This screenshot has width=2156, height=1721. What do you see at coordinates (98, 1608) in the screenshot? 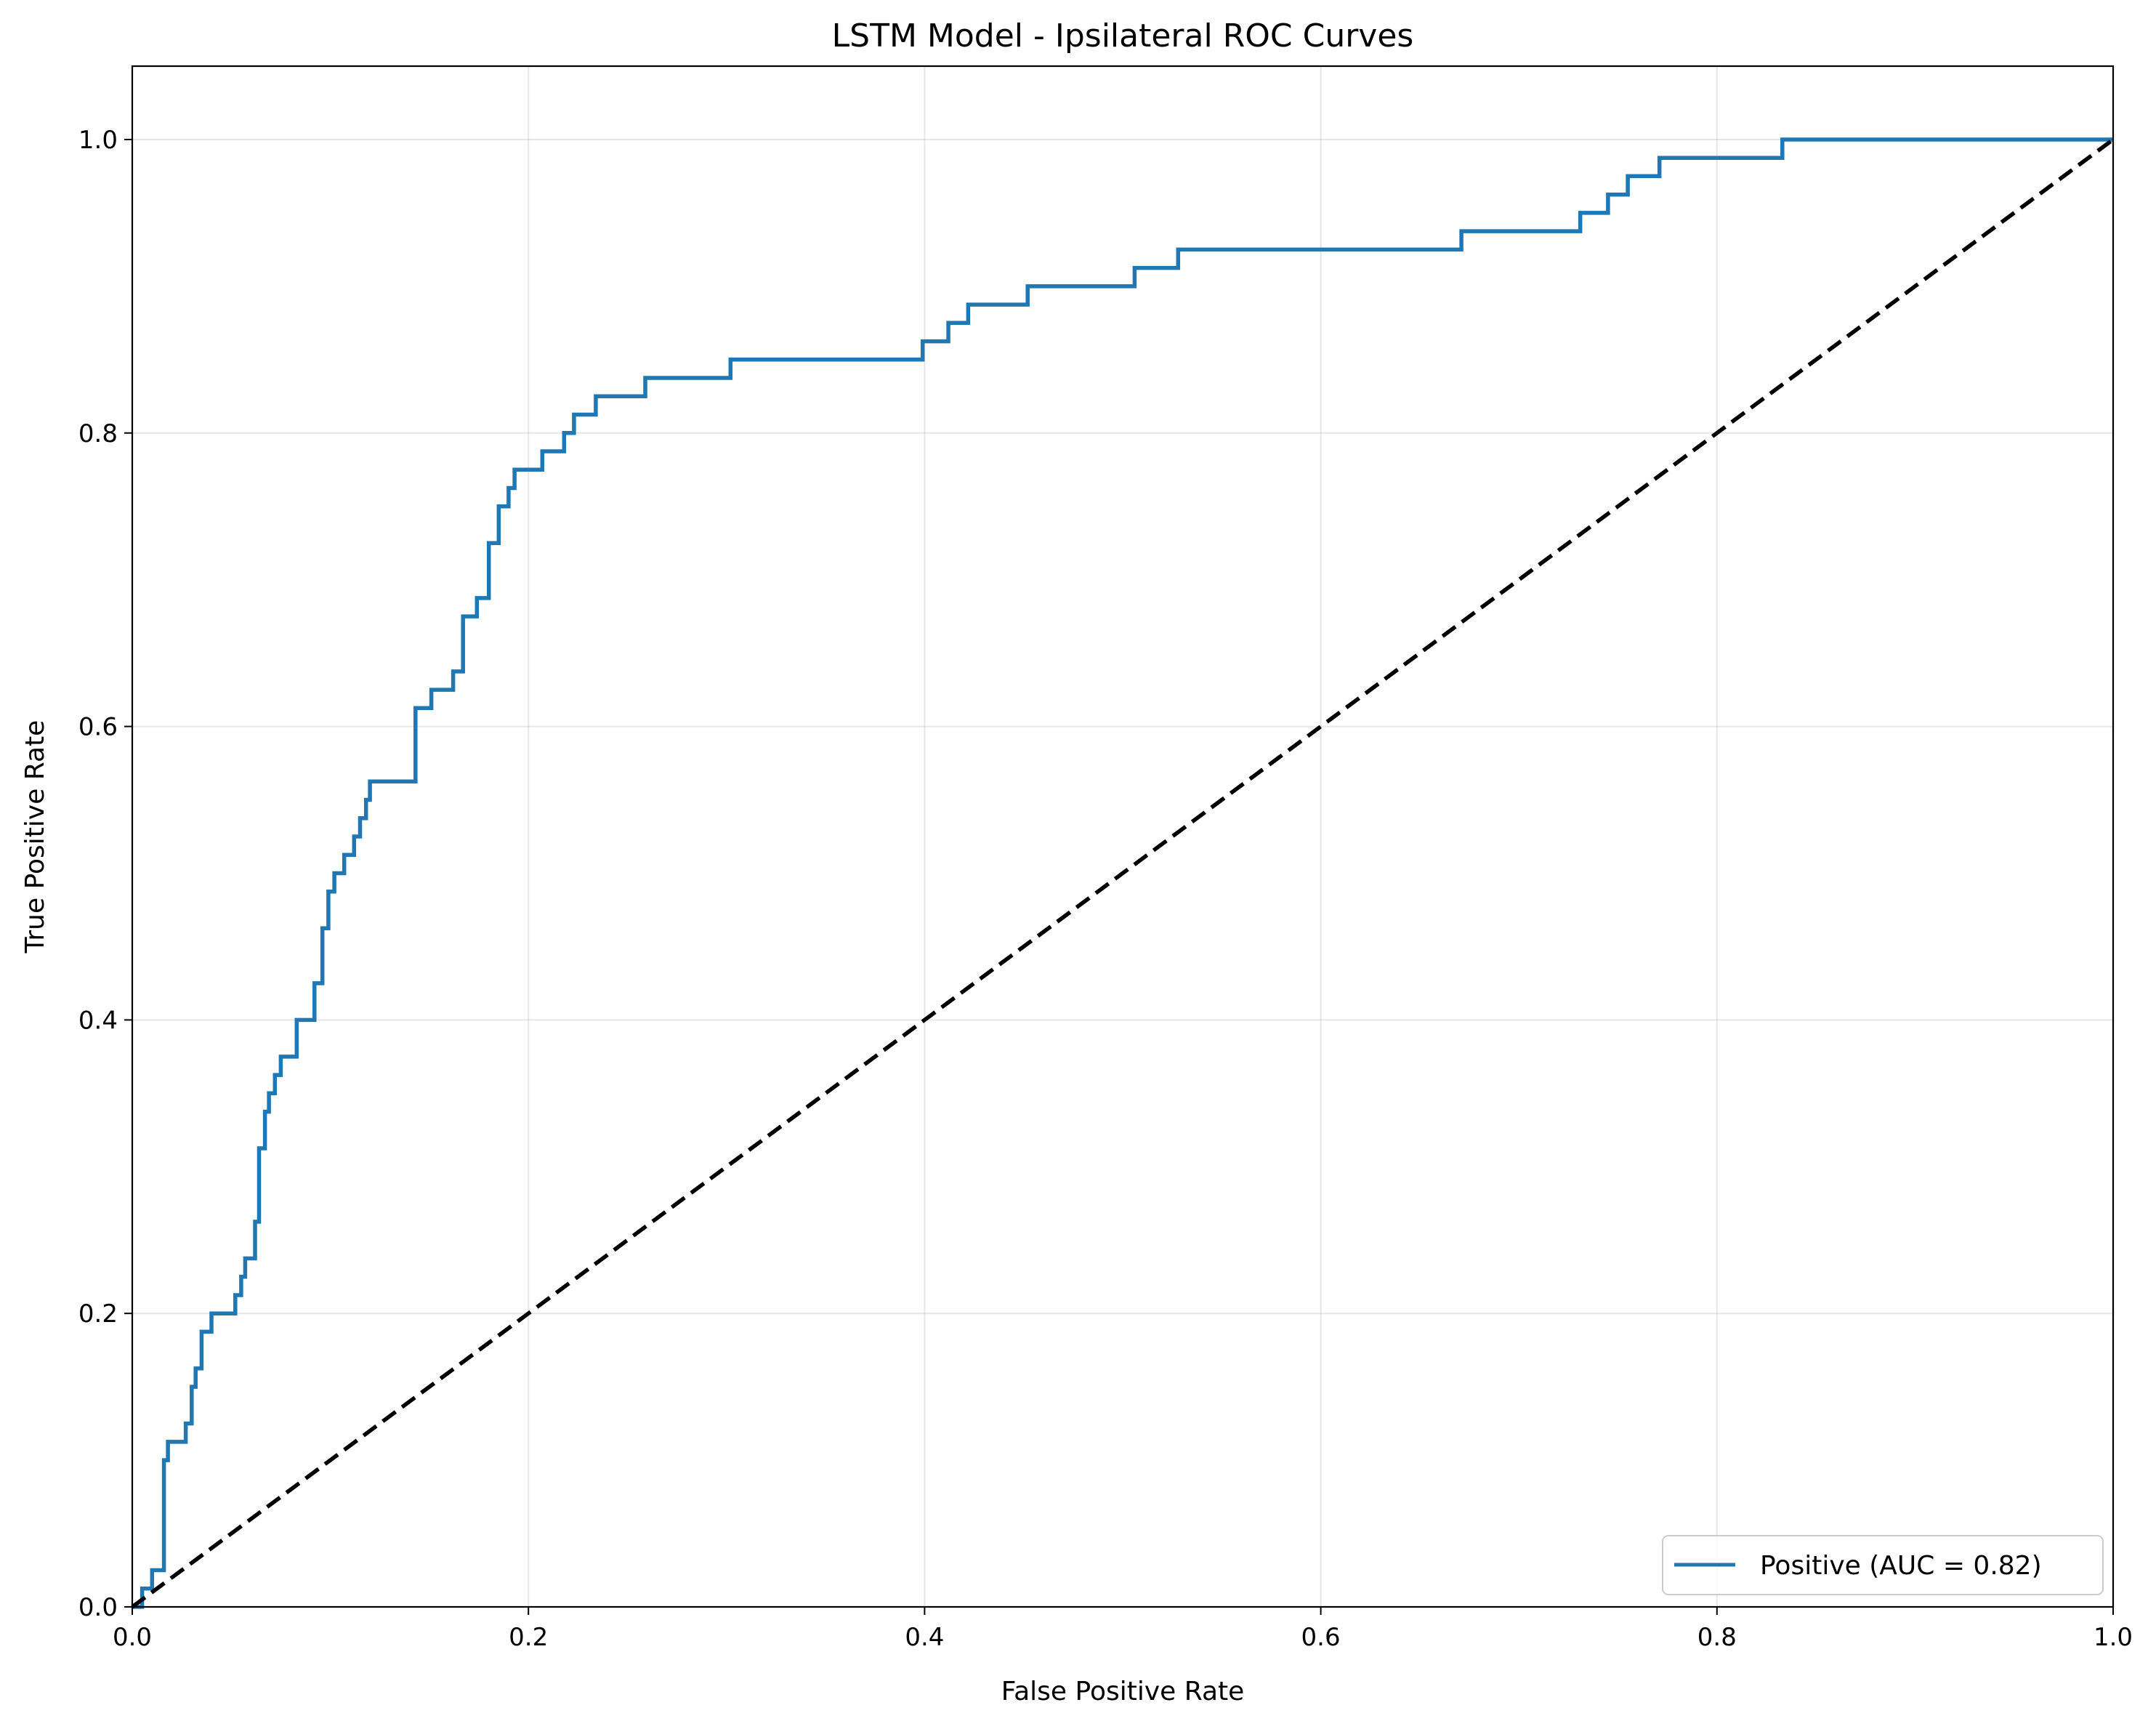
I see `y-tick-label: 0.0` at bounding box center [98, 1608].